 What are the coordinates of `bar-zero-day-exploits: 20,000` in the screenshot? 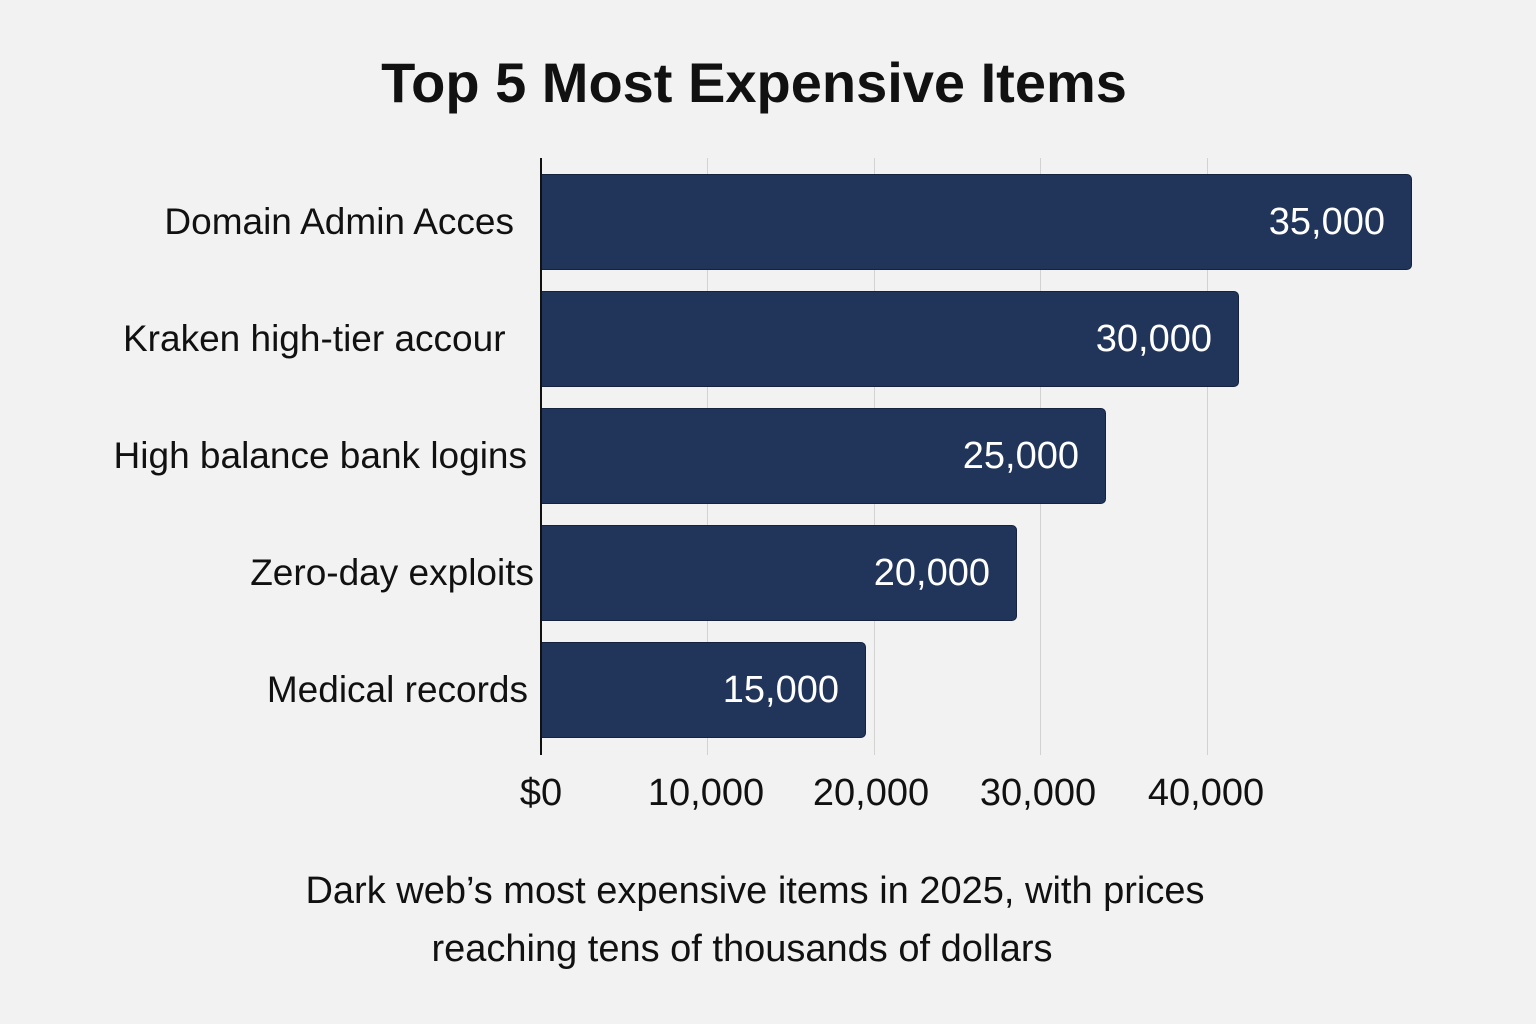 It's located at (779, 573).